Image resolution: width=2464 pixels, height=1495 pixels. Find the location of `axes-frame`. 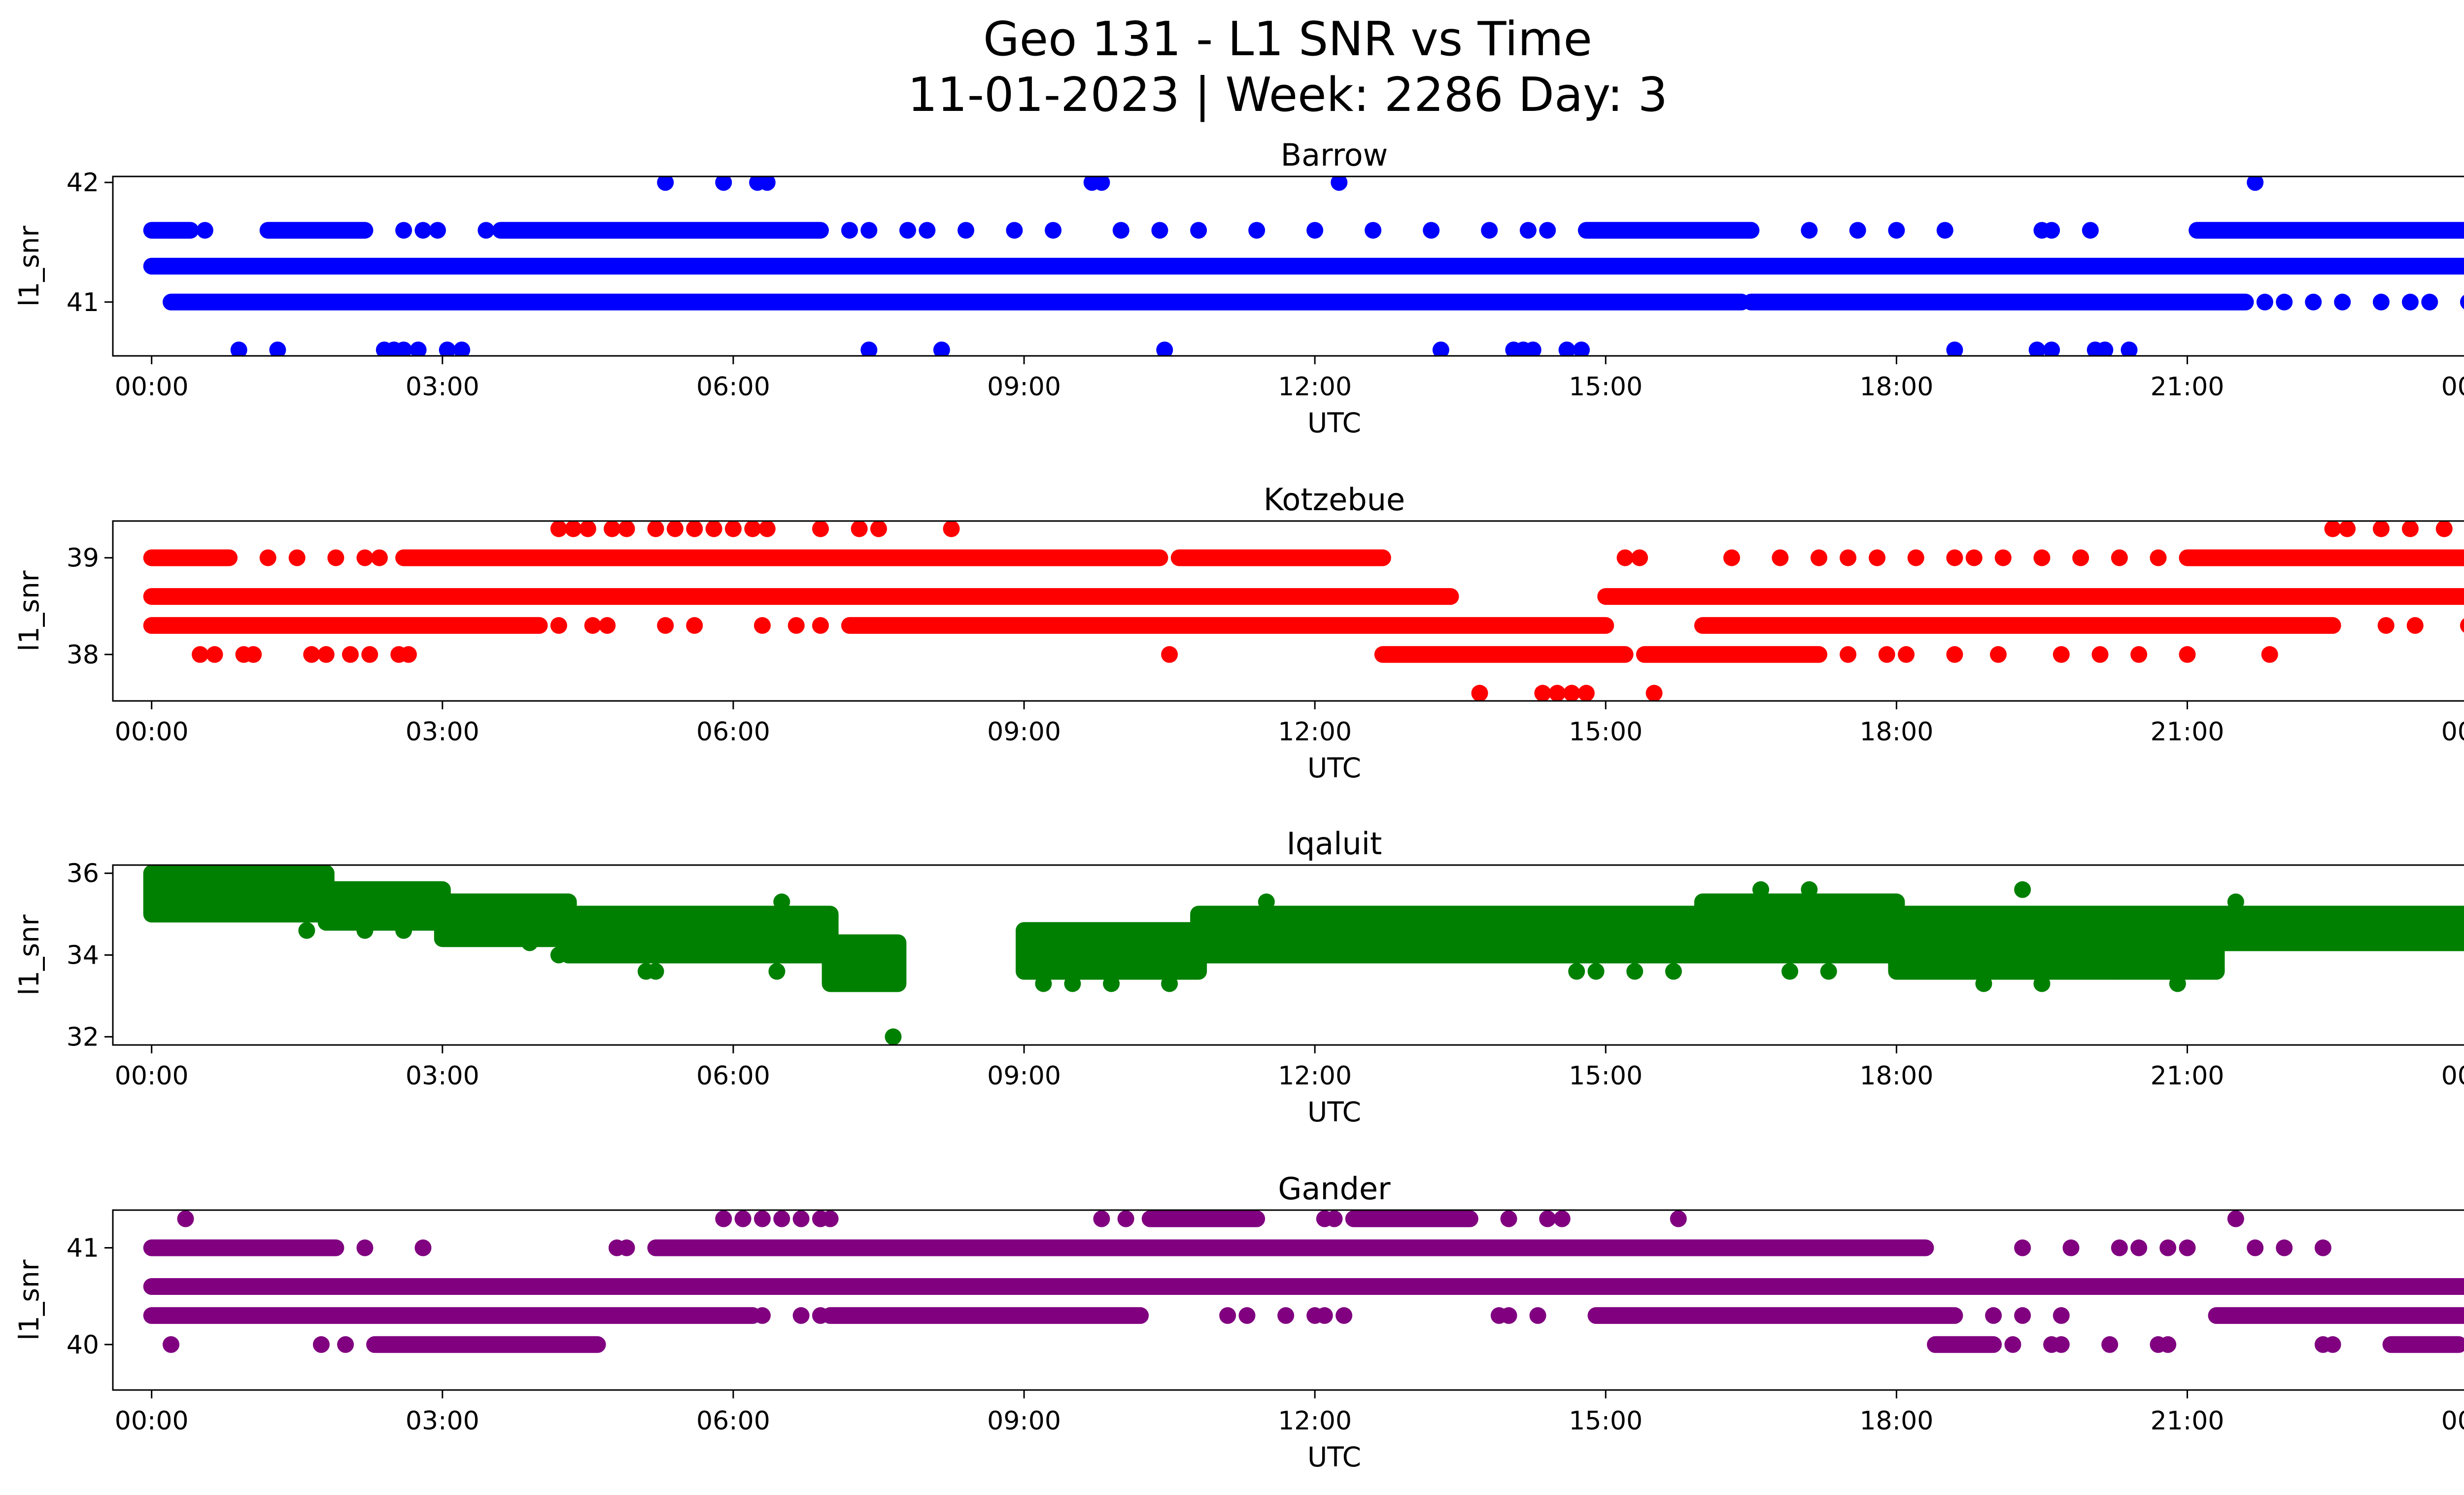

axes-frame is located at coordinates (1288, 1300).